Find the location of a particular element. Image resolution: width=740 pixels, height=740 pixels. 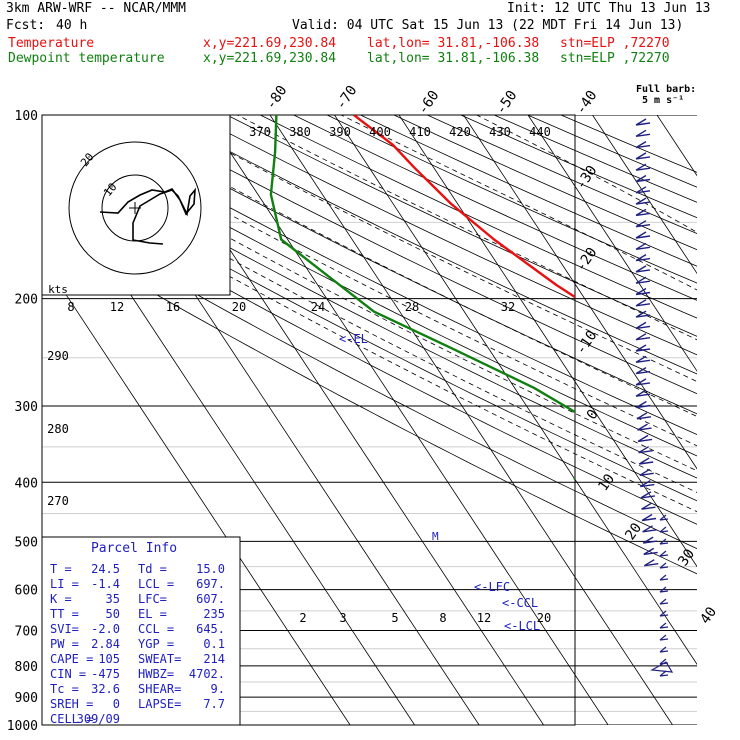

parcel-row-value: 235 is located at coordinates (214, 614).